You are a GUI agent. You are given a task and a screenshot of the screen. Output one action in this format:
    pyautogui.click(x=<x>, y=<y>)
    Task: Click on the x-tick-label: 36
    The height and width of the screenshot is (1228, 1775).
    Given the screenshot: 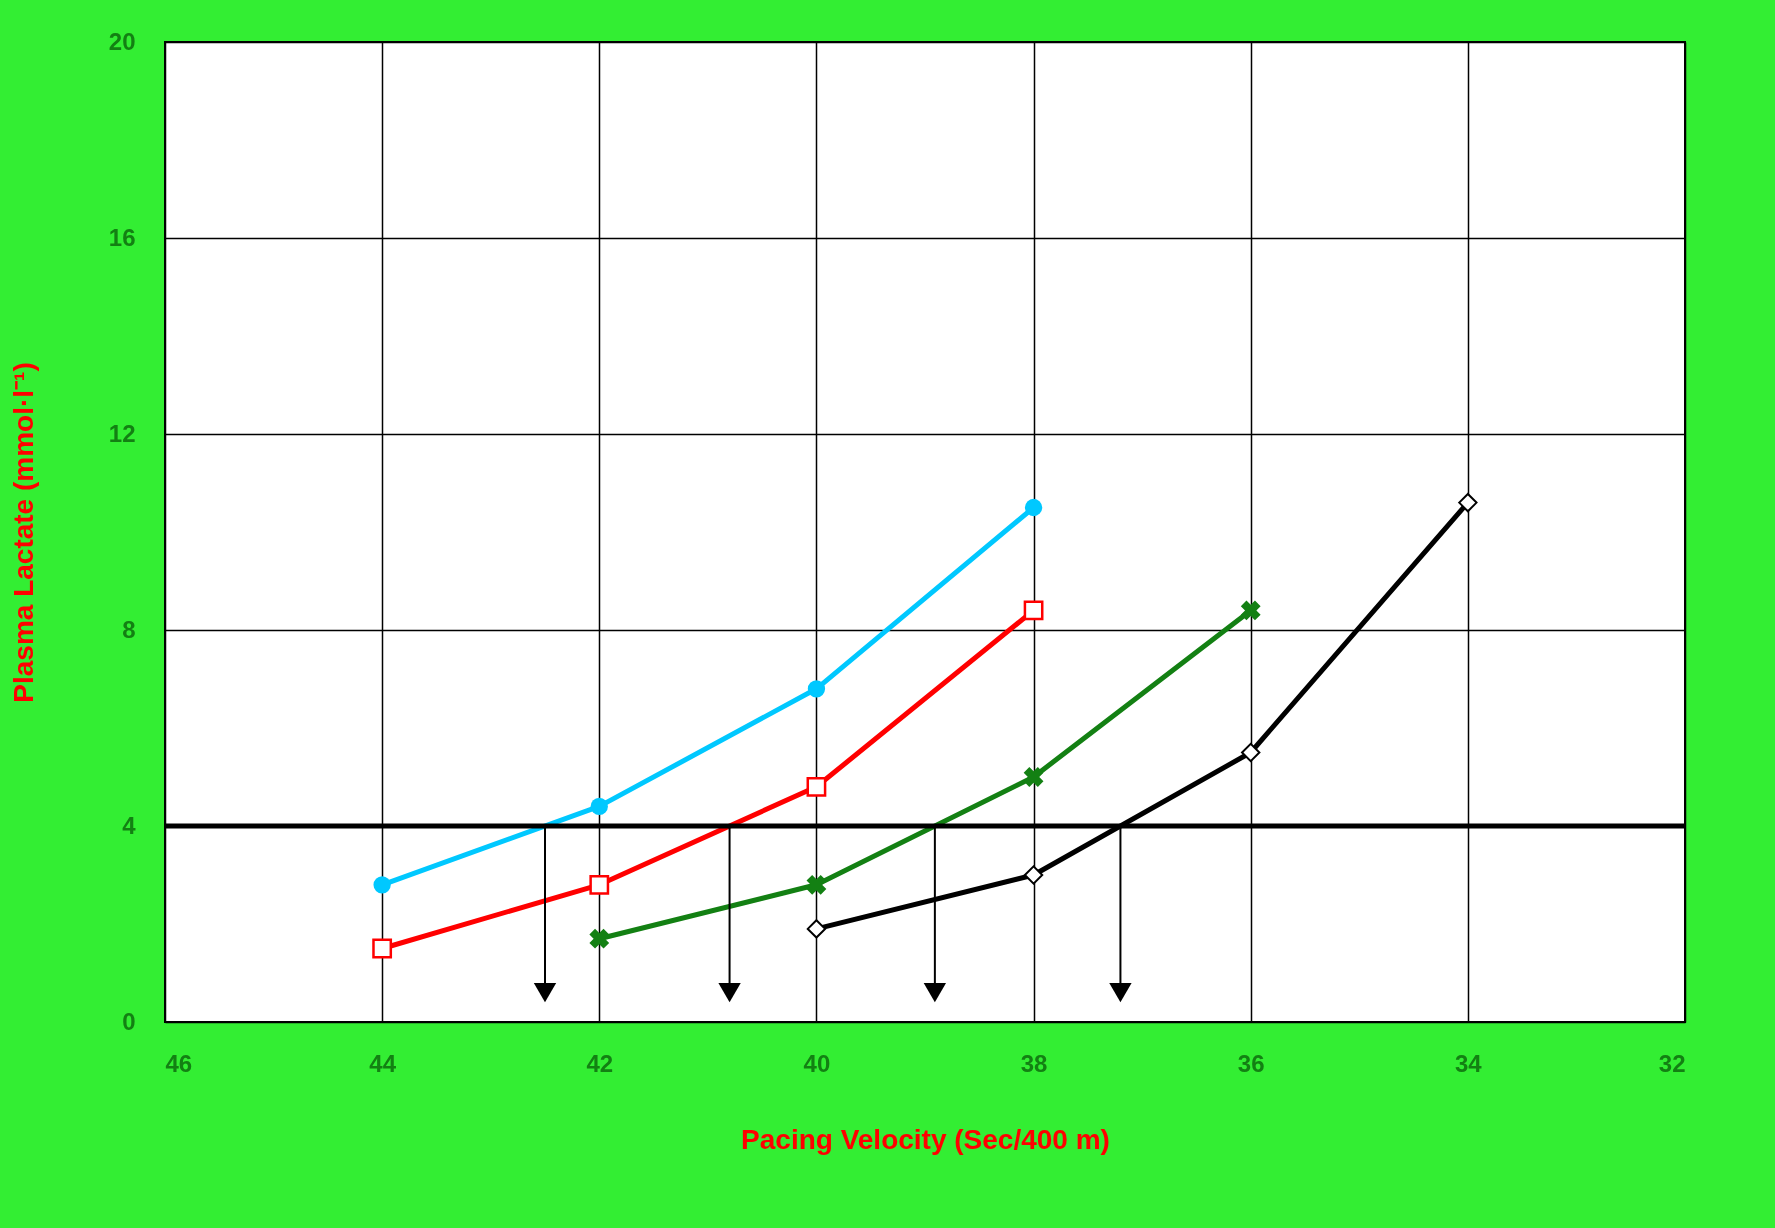 What is the action you would take?
    pyautogui.click(x=1251, y=1063)
    